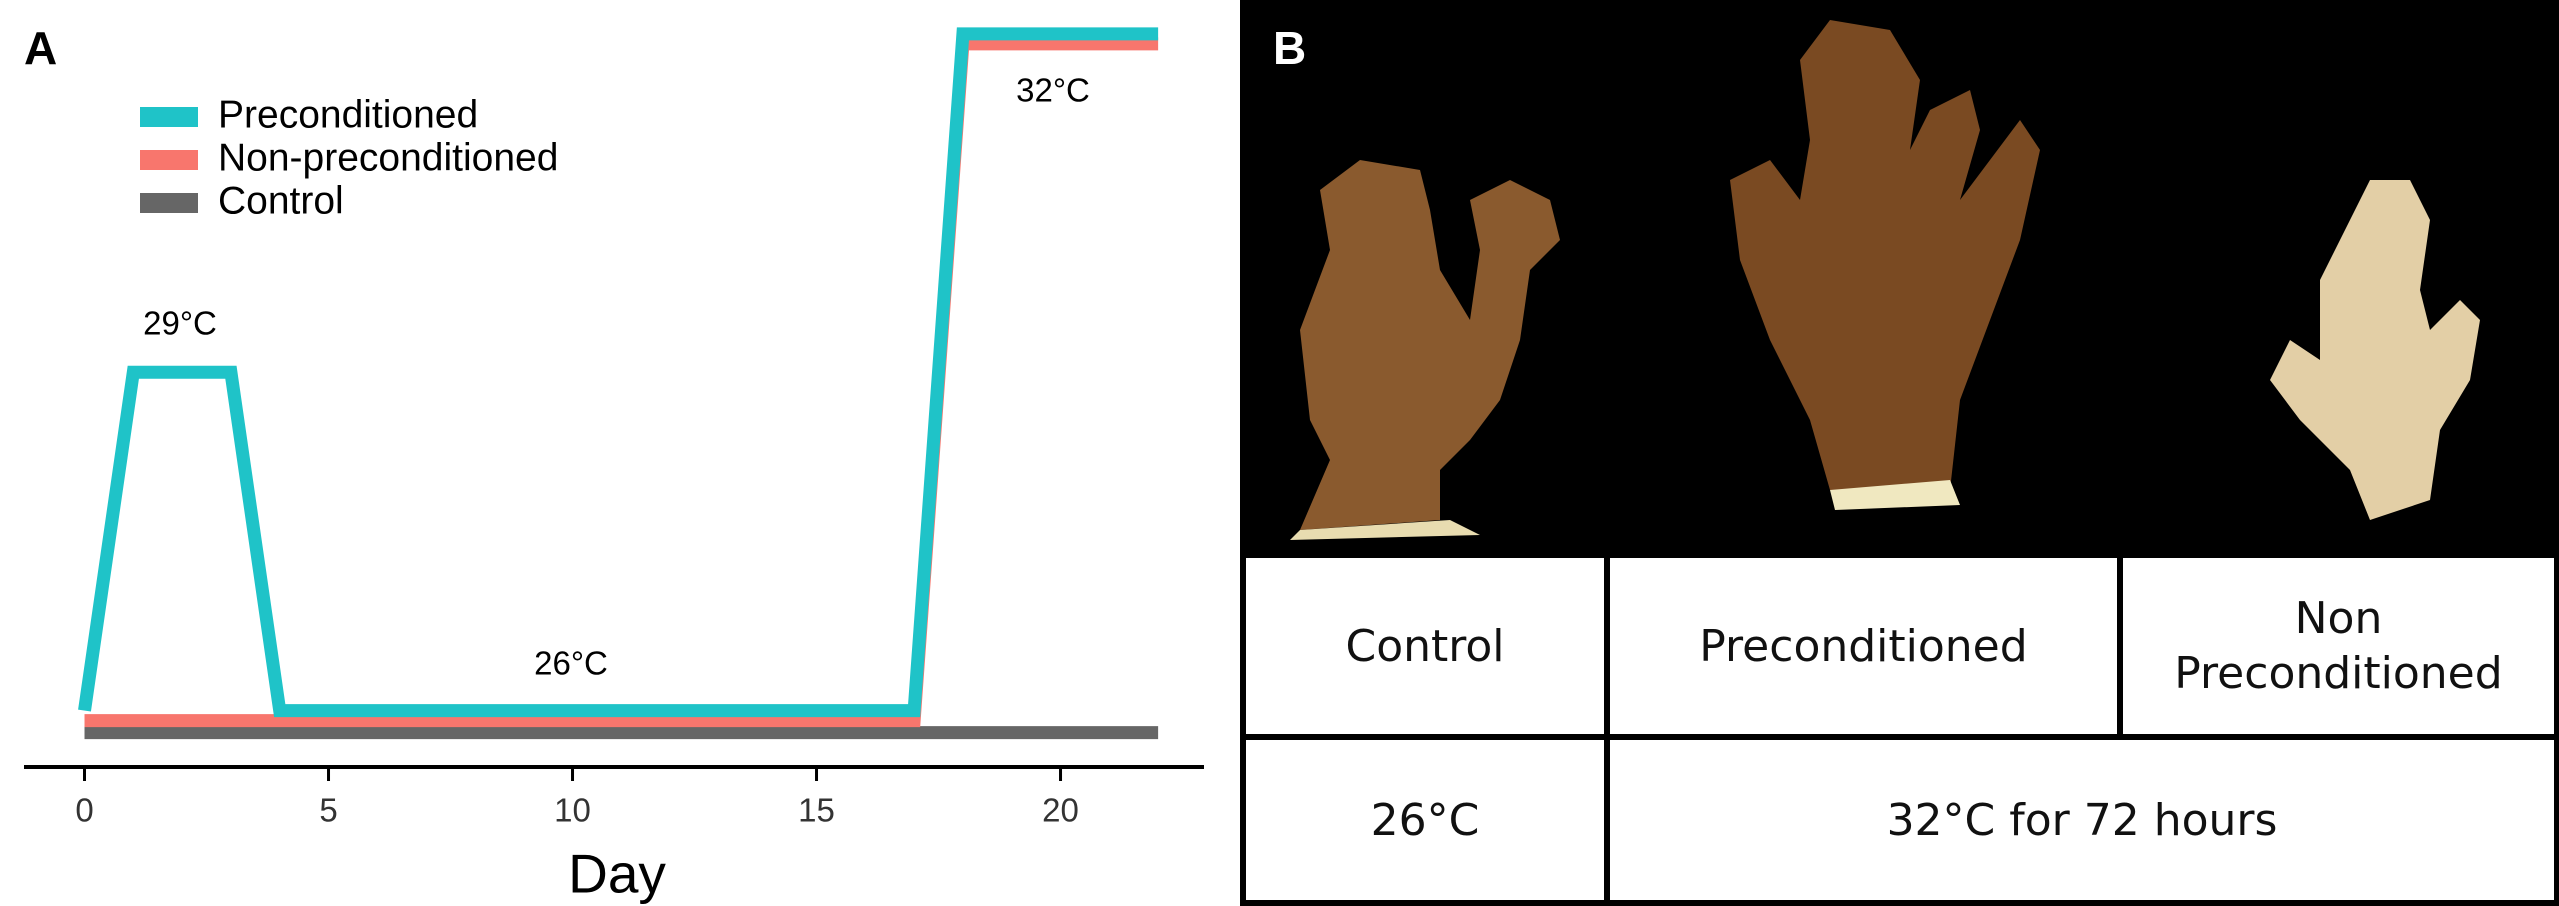 This screenshot has width=2559, height=906. What do you see at coordinates (388, 157) in the screenshot?
I see `legend-label: Non-preconditioned` at bounding box center [388, 157].